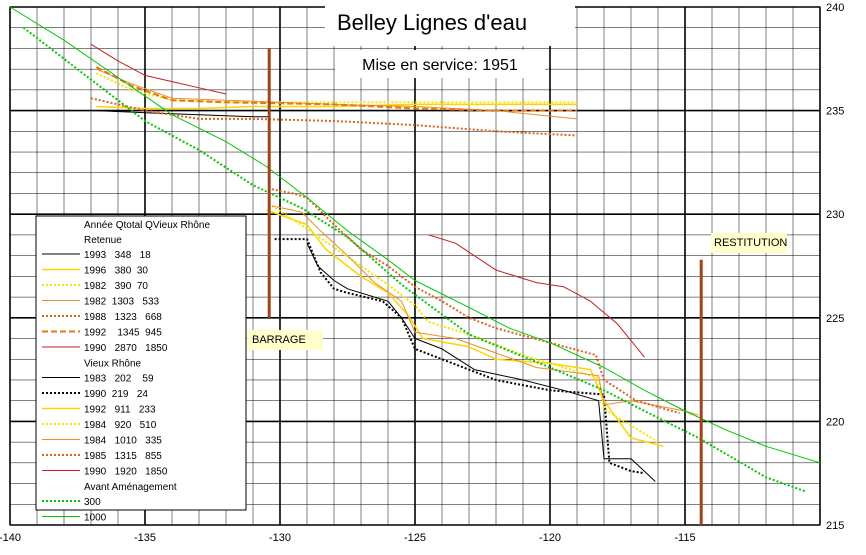  What do you see at coordinates (280, 538) in the screenshot?
I see `x-tick-label: -130` at bounding box center [280, 538].